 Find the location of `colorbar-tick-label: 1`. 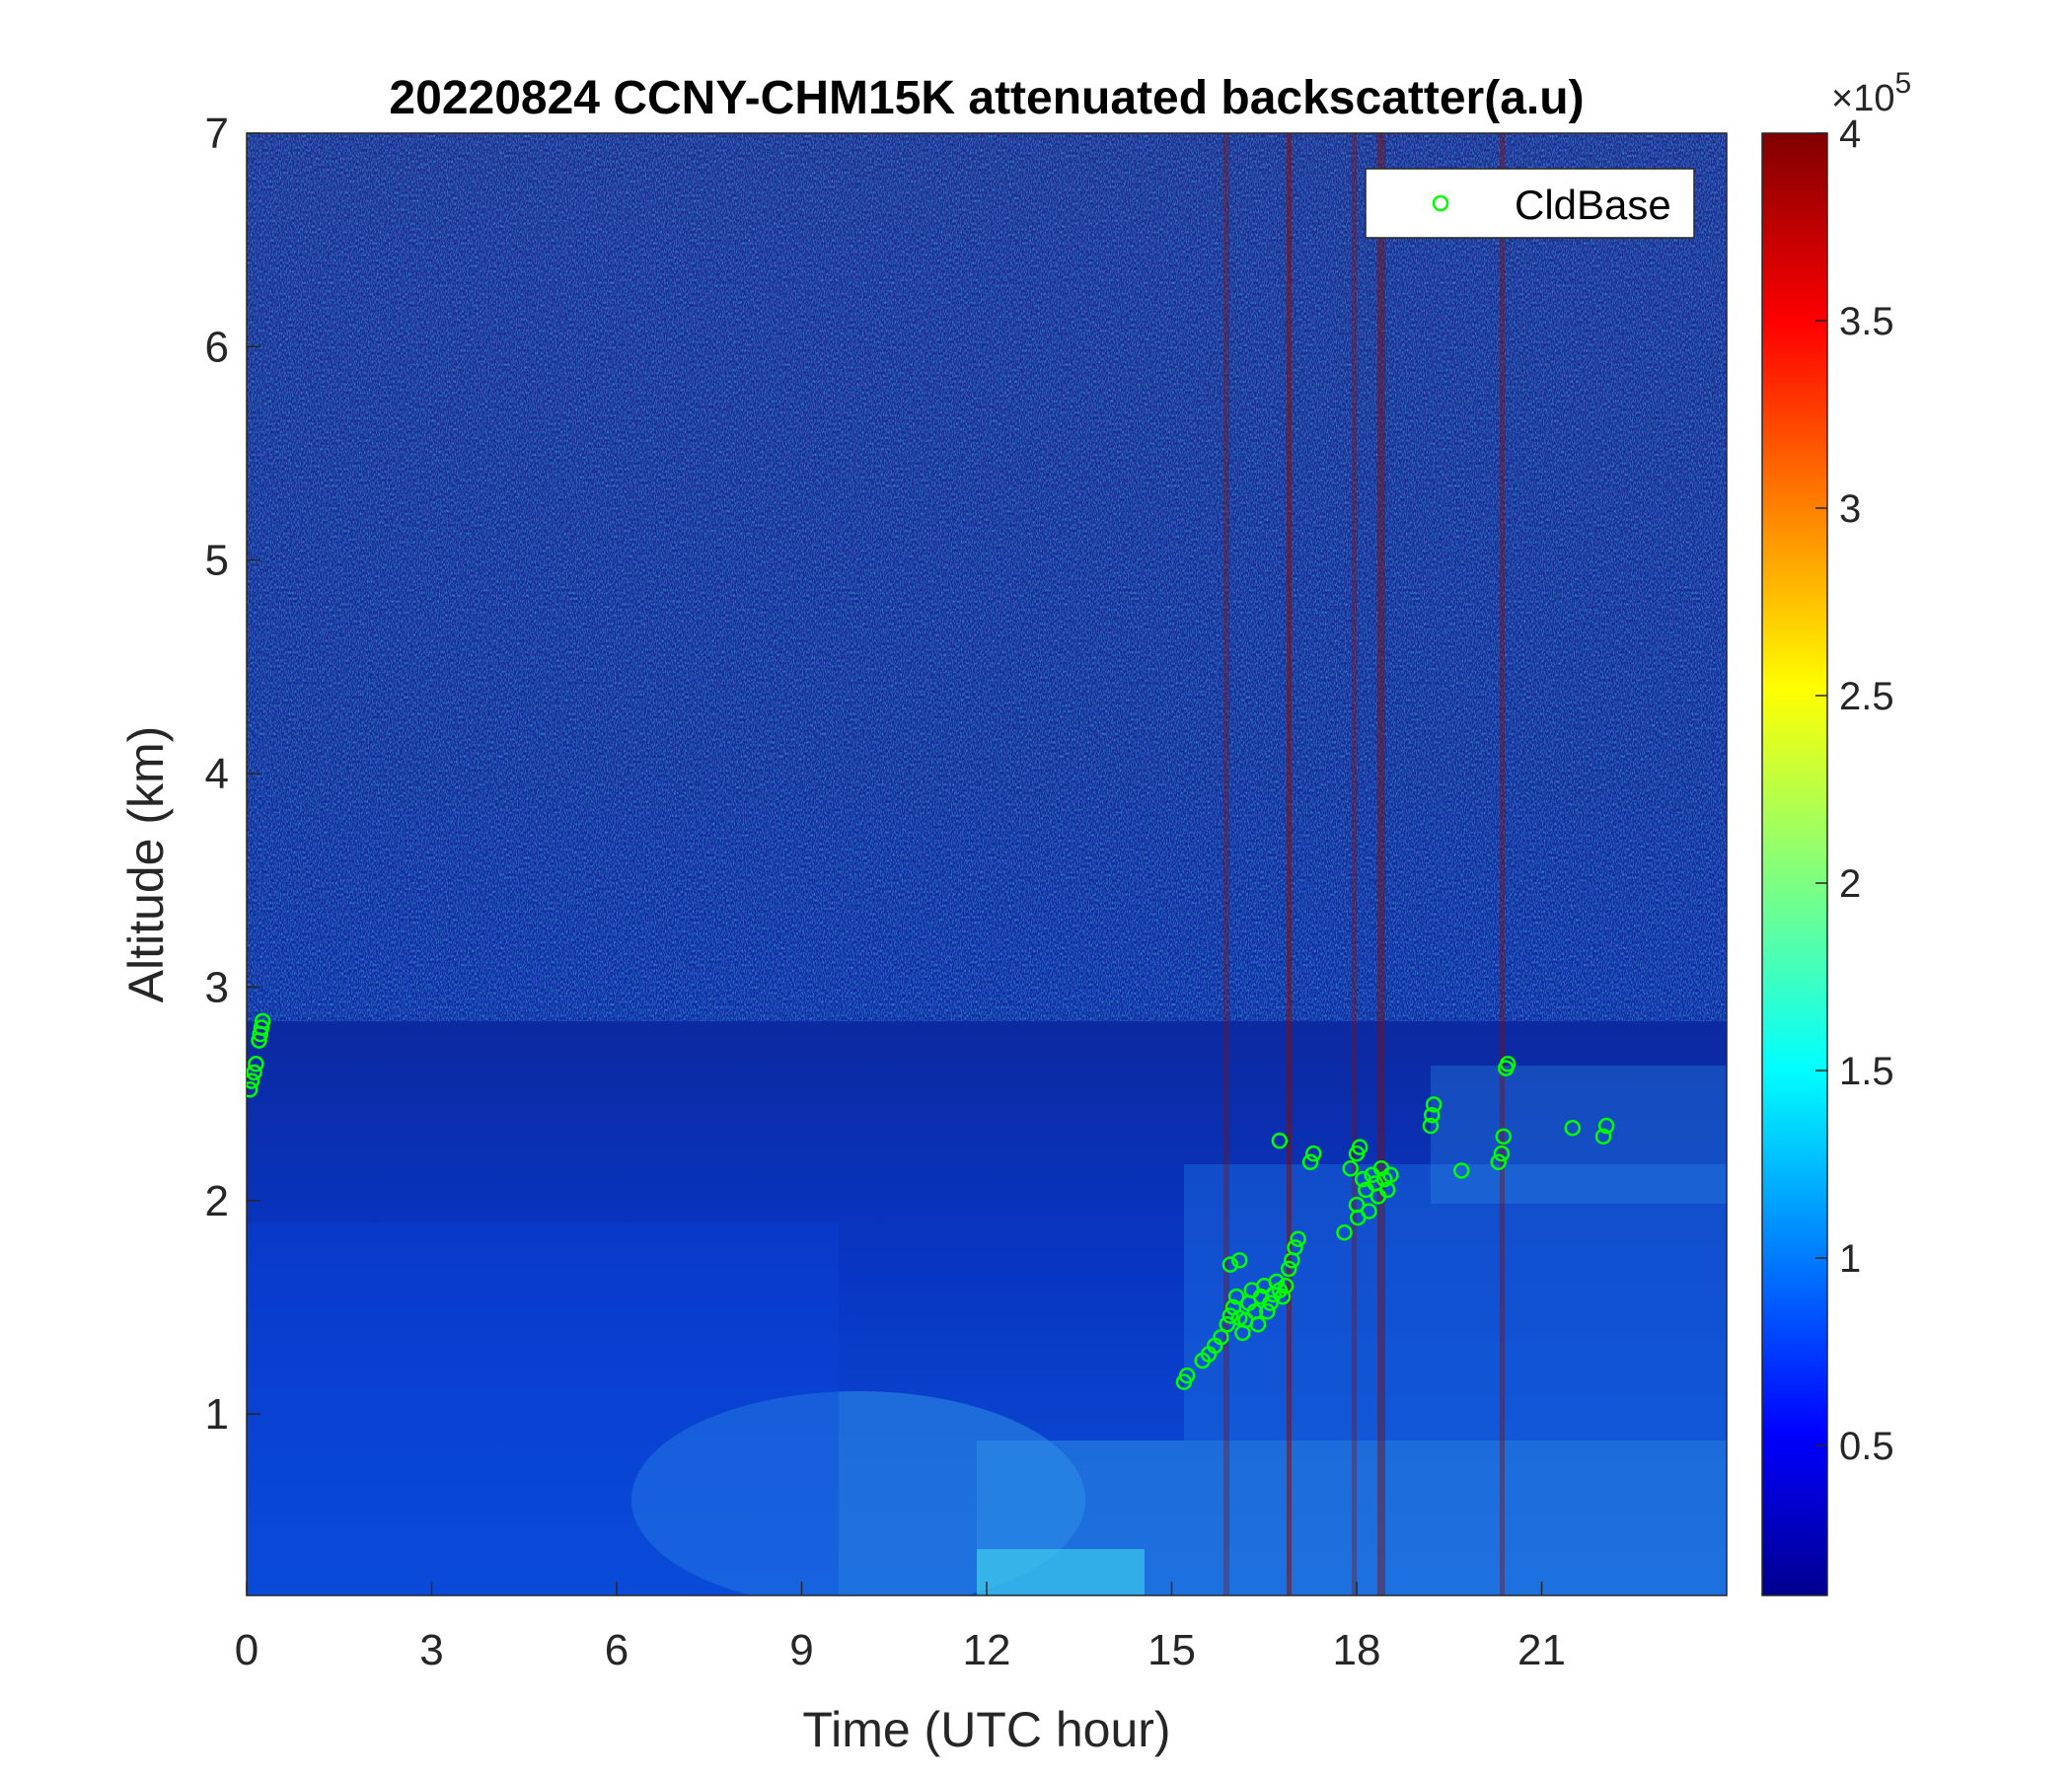

colorbar-tick-label: 1 is located at coordinates (1850, 1259).